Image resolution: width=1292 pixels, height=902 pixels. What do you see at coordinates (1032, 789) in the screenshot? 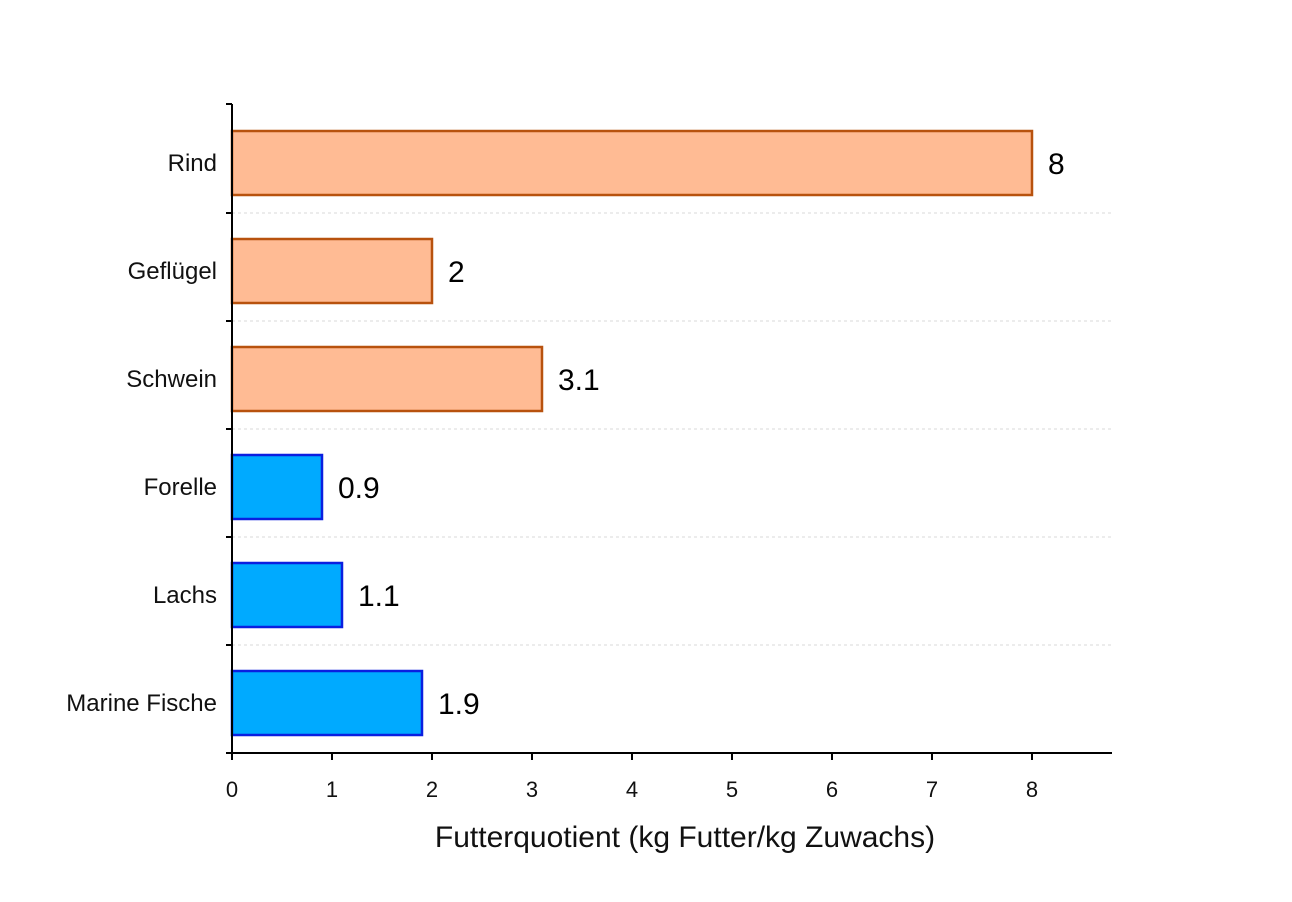
I see `x-tick-label: 8` at bounding box center [1032, 789].